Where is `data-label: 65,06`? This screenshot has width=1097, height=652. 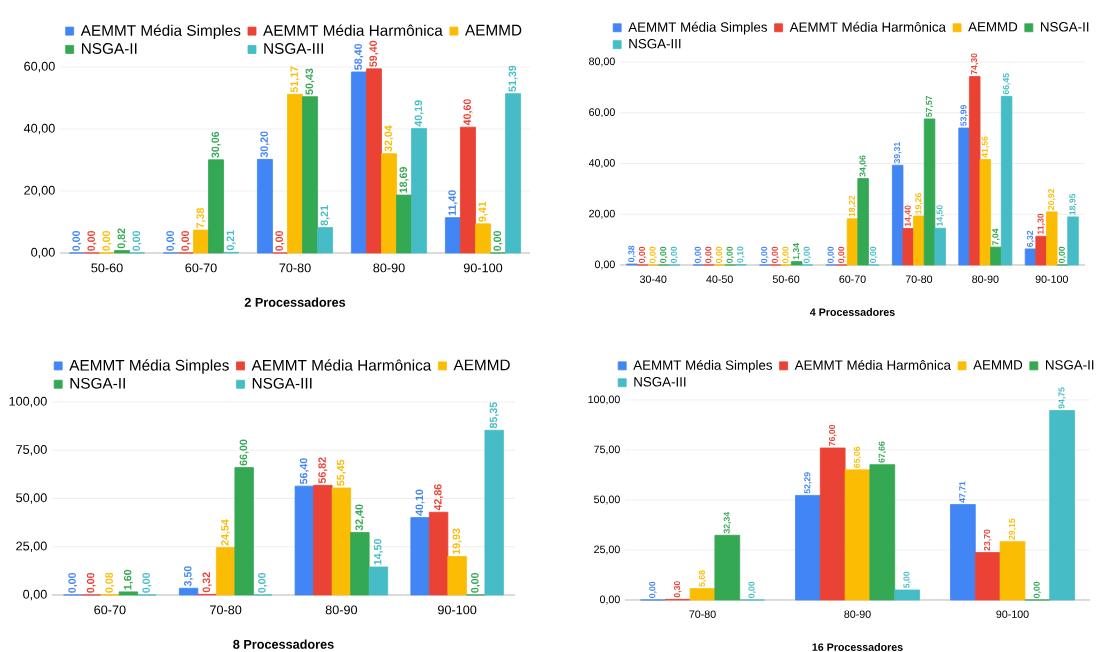
data-label: 65,06 is located at coordinates (857, 457).